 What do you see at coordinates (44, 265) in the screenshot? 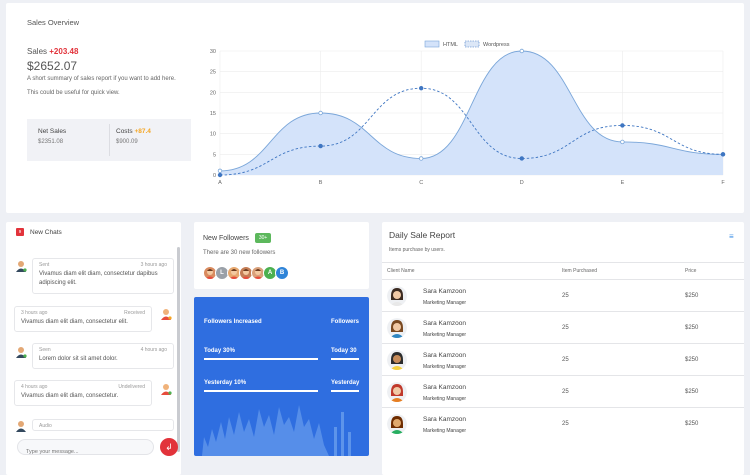
I see `message-status: Sent` at bounding box center [44, 265].